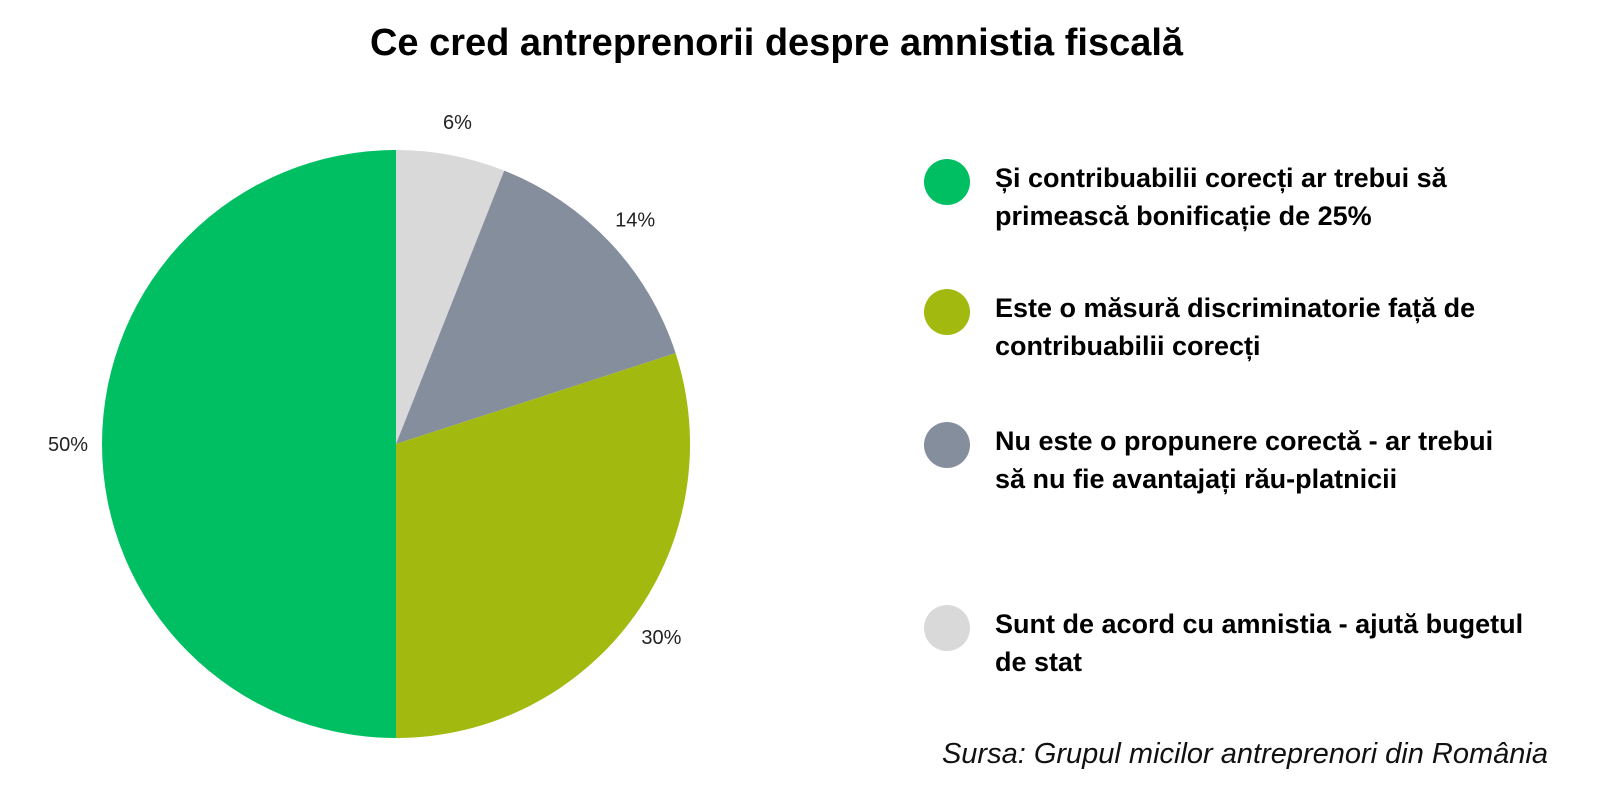  What do you see at coordinates (457, 123) in the screenshot?
I see `slice-data-label: 6%` at bounding box center [457, 123].